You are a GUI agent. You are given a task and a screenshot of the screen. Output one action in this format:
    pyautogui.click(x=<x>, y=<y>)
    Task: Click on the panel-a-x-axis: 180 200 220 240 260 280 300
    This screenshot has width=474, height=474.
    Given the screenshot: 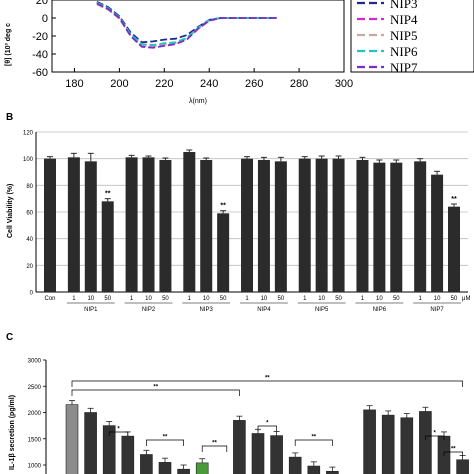 What is the action you would take?
    pyautogui.click(x=209, y=79)
    